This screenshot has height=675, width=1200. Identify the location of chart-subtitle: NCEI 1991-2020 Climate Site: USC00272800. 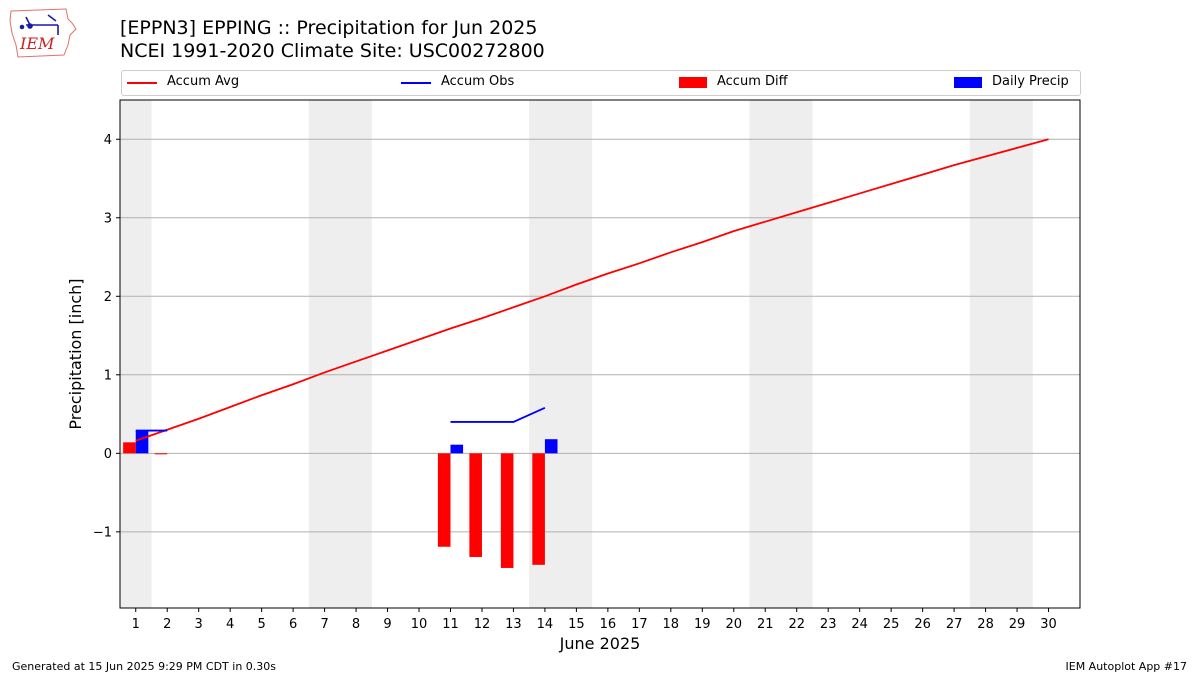
(332, 51).